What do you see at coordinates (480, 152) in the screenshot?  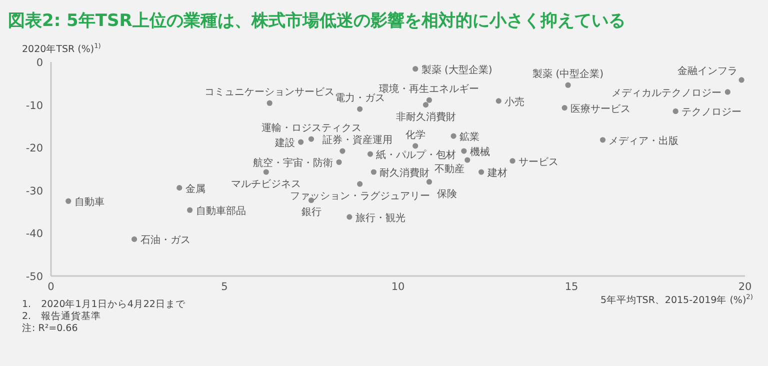 I see `annotation: 機械` at bounding box center [480, 152].